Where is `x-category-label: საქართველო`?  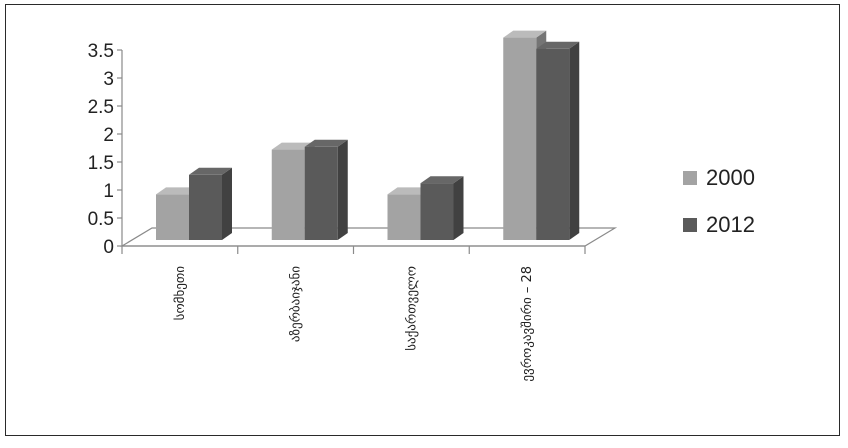 x-category-label: საქართველო is located at coordinates (411, 308).